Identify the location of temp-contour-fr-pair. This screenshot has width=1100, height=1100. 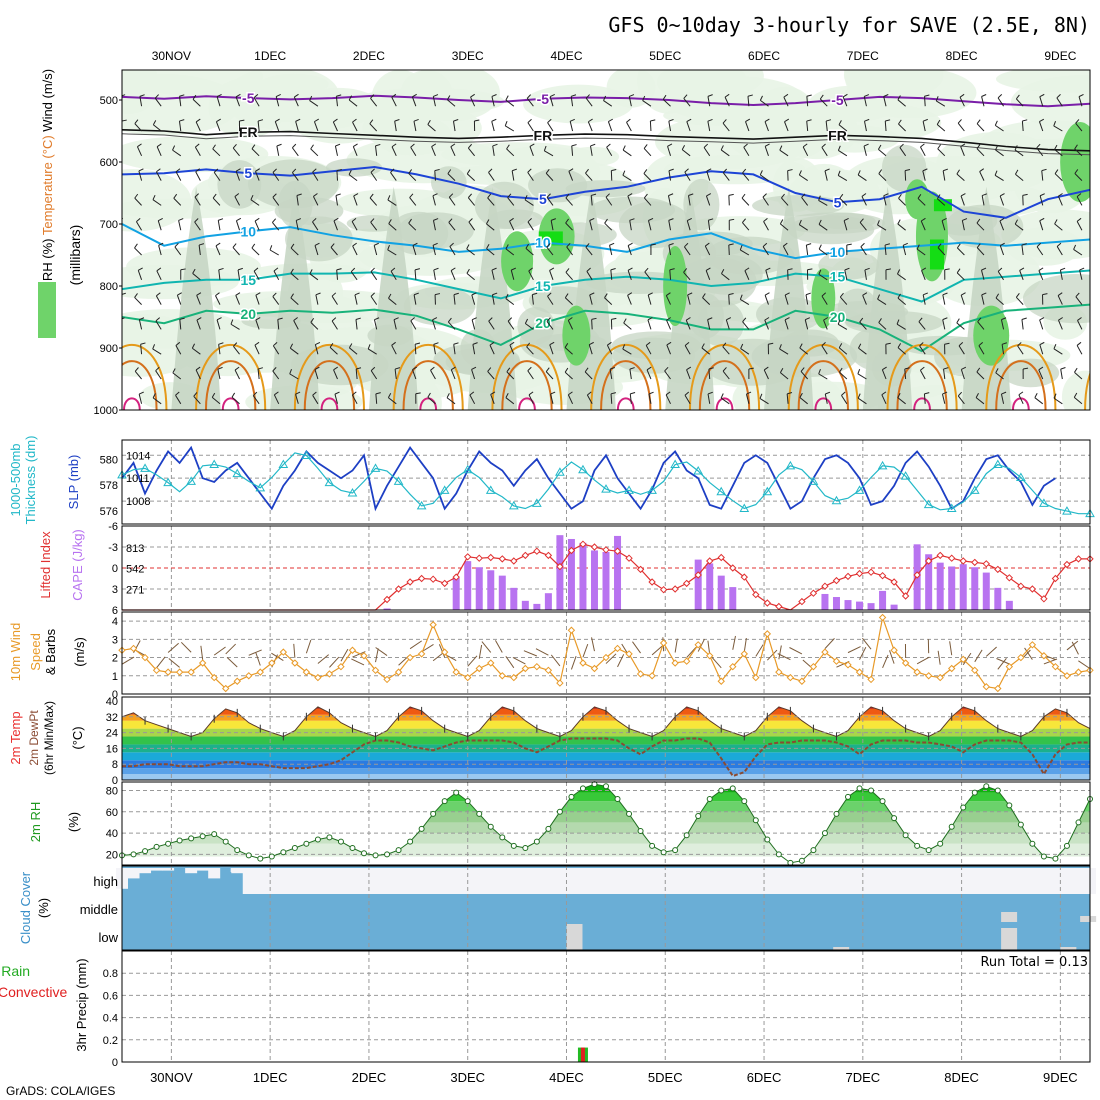
(606, 144).